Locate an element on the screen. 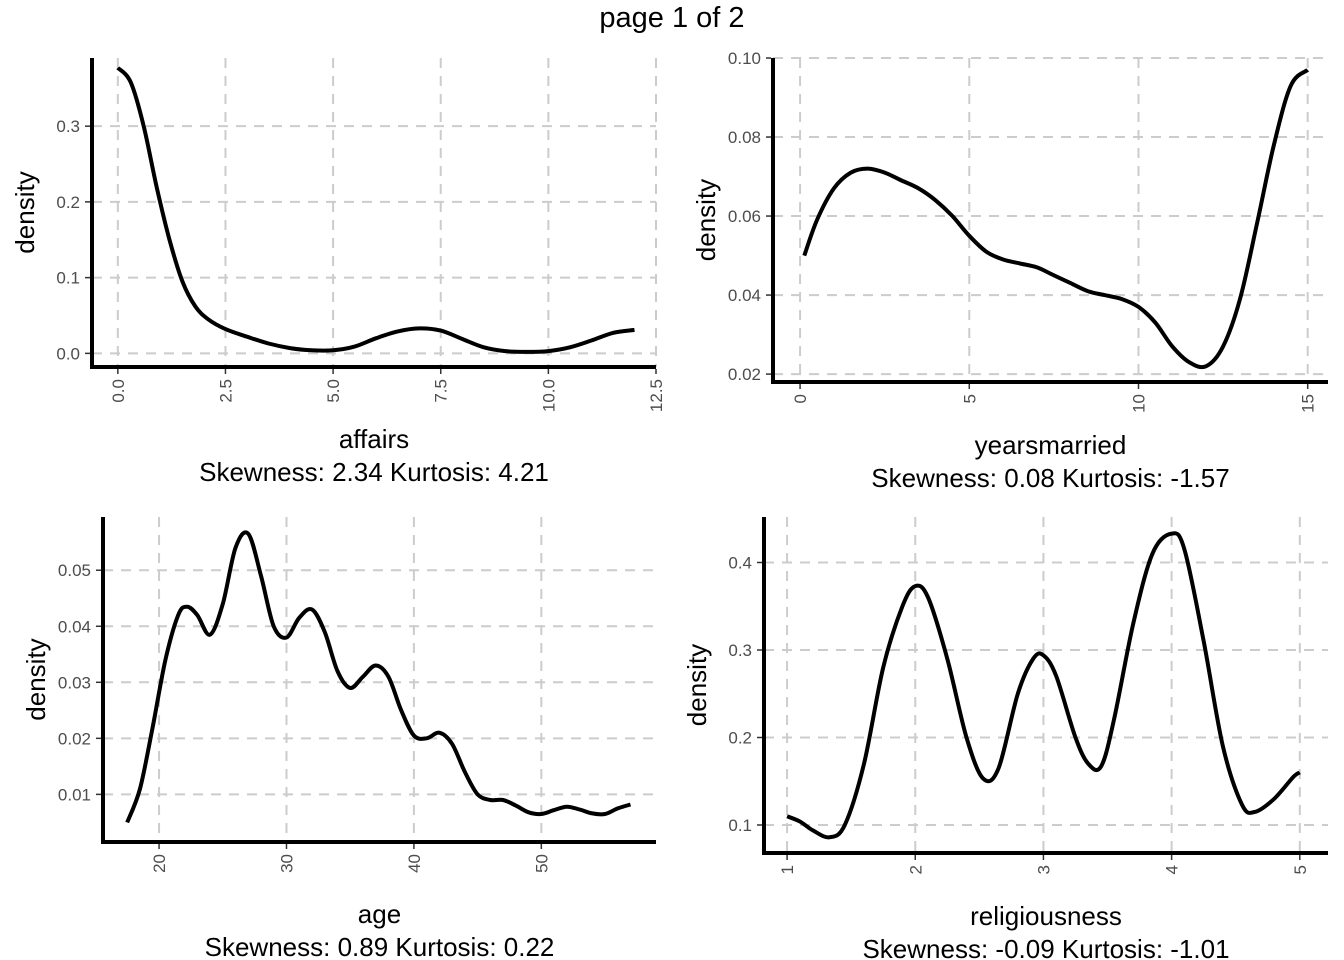 The width and height of the screenshot is (1344, 960). x-tick-label: 0.0 is located at coordinates (118, 391).